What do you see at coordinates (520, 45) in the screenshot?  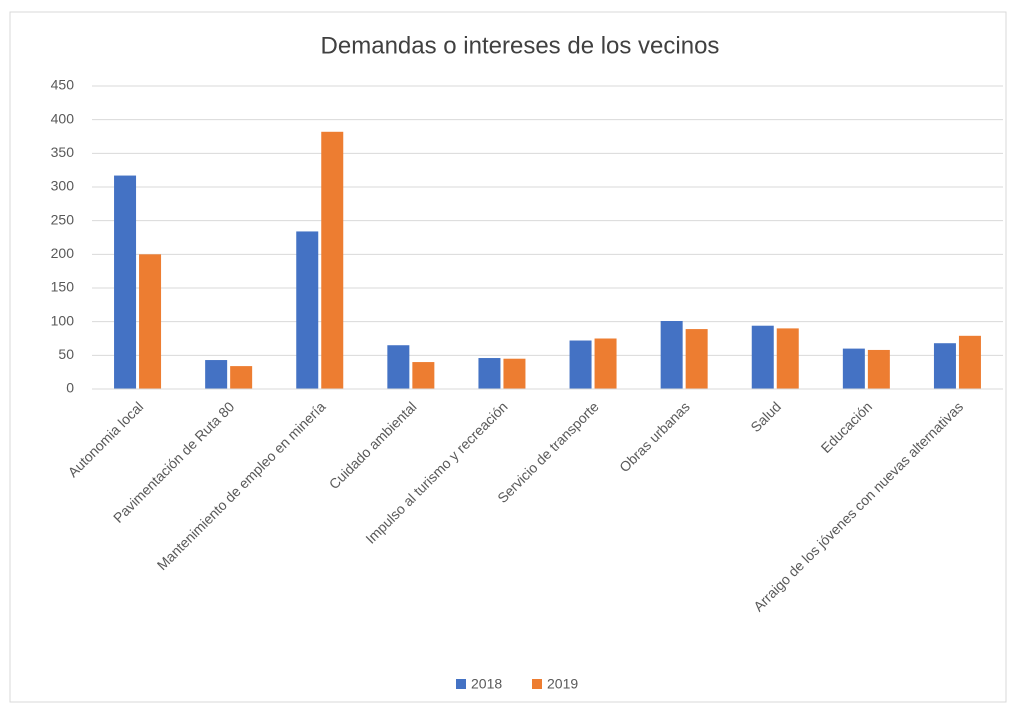 I see `chart-title: Demandas o intereses de los vecinos` at bounding box center [520, 45].